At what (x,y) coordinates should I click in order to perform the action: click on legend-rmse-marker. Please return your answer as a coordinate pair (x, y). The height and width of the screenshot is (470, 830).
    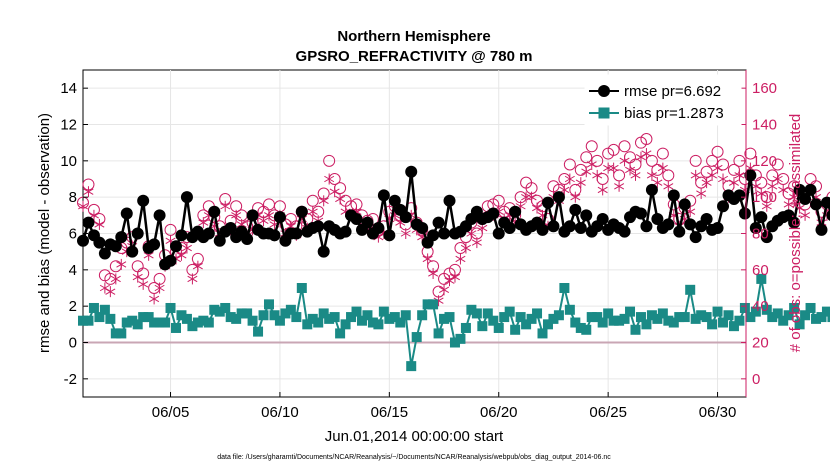
    Looking at the image, I should click on (604, 91).